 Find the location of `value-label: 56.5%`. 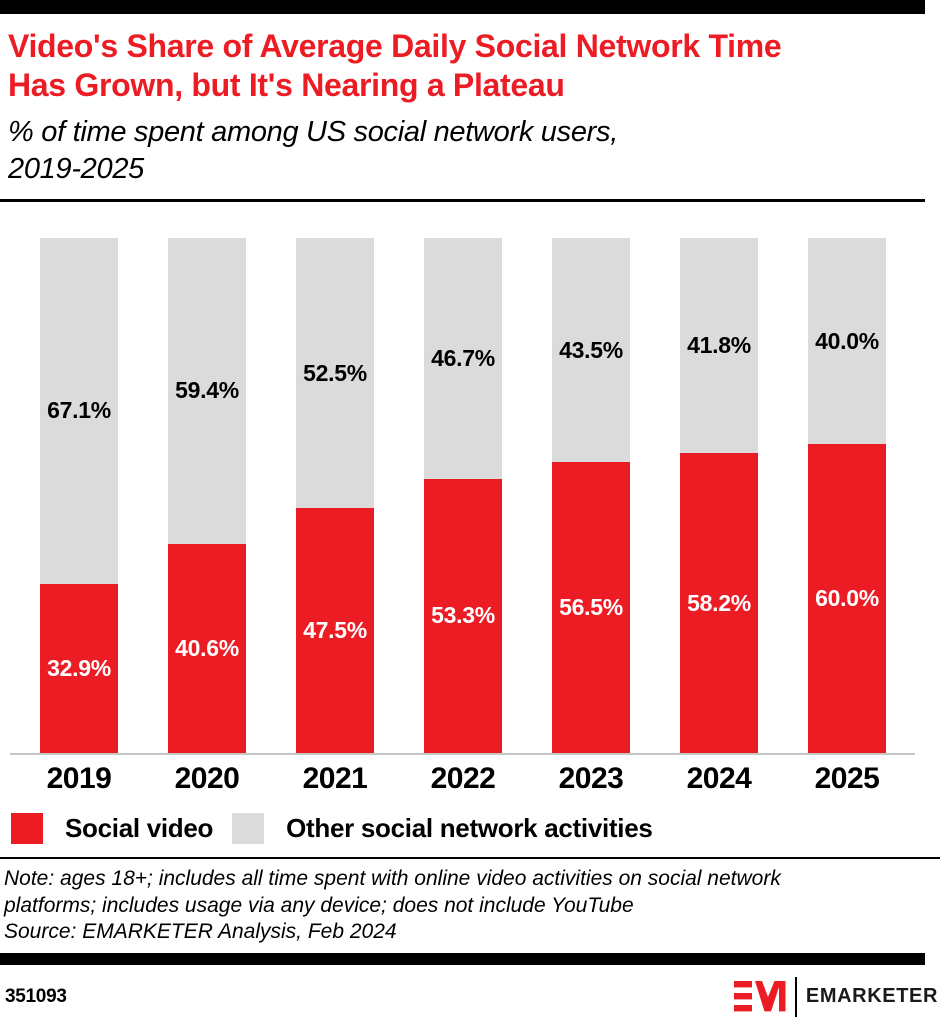

value-label: 56.5% is located at coordinates (591, 607).